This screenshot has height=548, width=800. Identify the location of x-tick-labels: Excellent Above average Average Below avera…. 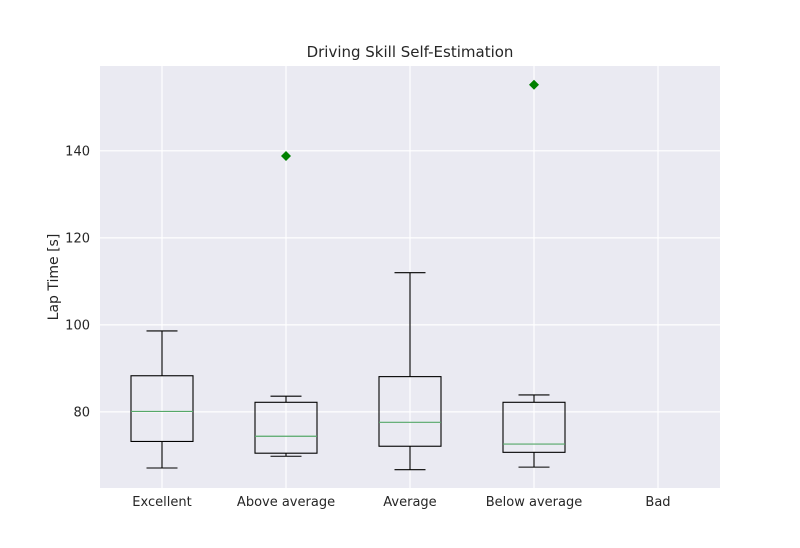
(401, 502).